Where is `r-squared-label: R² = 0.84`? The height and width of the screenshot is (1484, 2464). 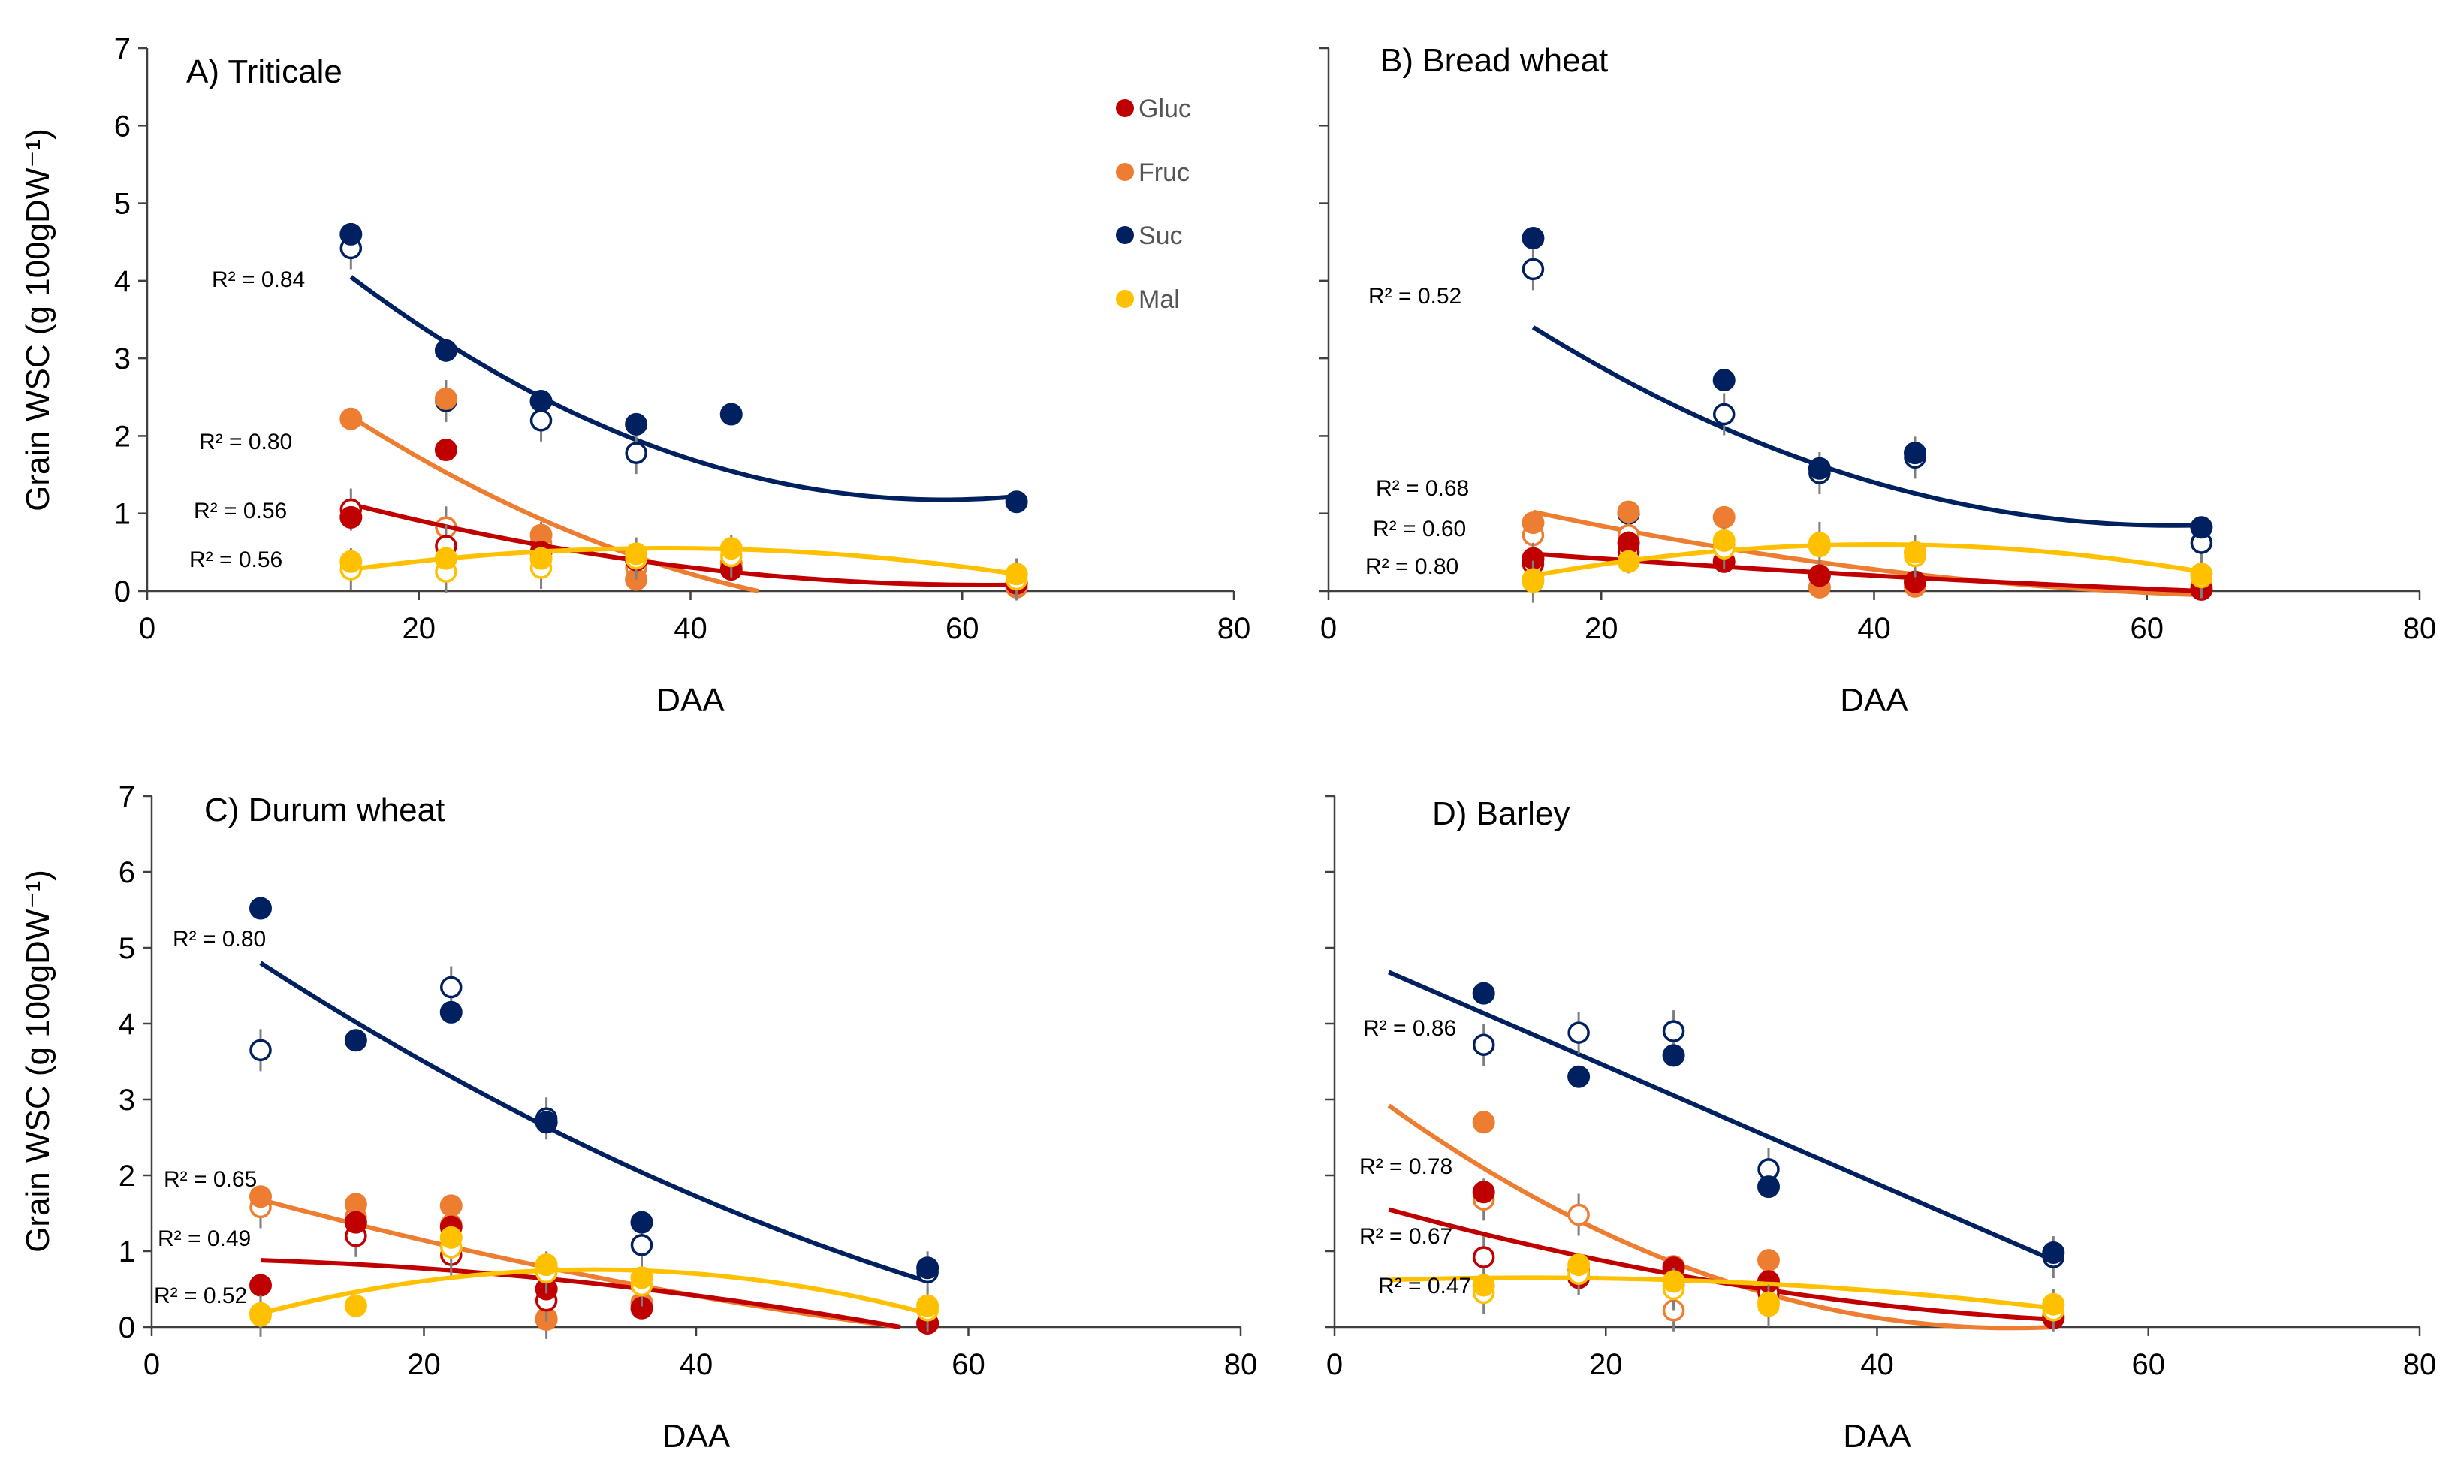
r-squared-label: R² = 0.84 is located at coordinates (258, 279).